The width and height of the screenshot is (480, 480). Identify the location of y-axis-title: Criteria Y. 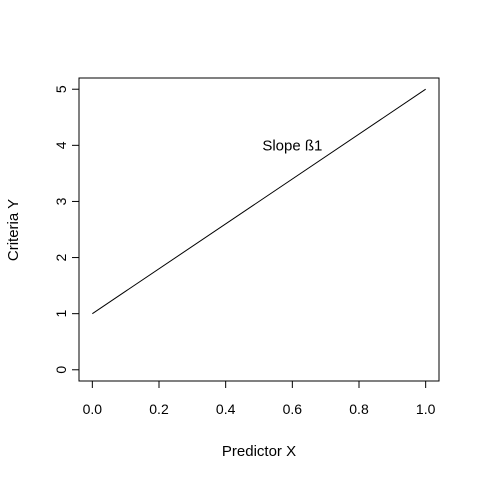
(13, 230).